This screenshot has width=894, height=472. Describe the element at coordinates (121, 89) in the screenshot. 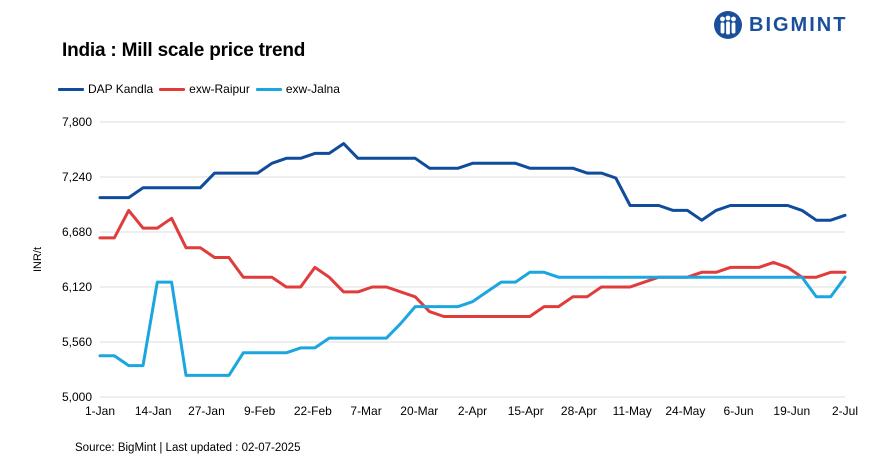

I see `legend-label: DAP Kandla` at that location.